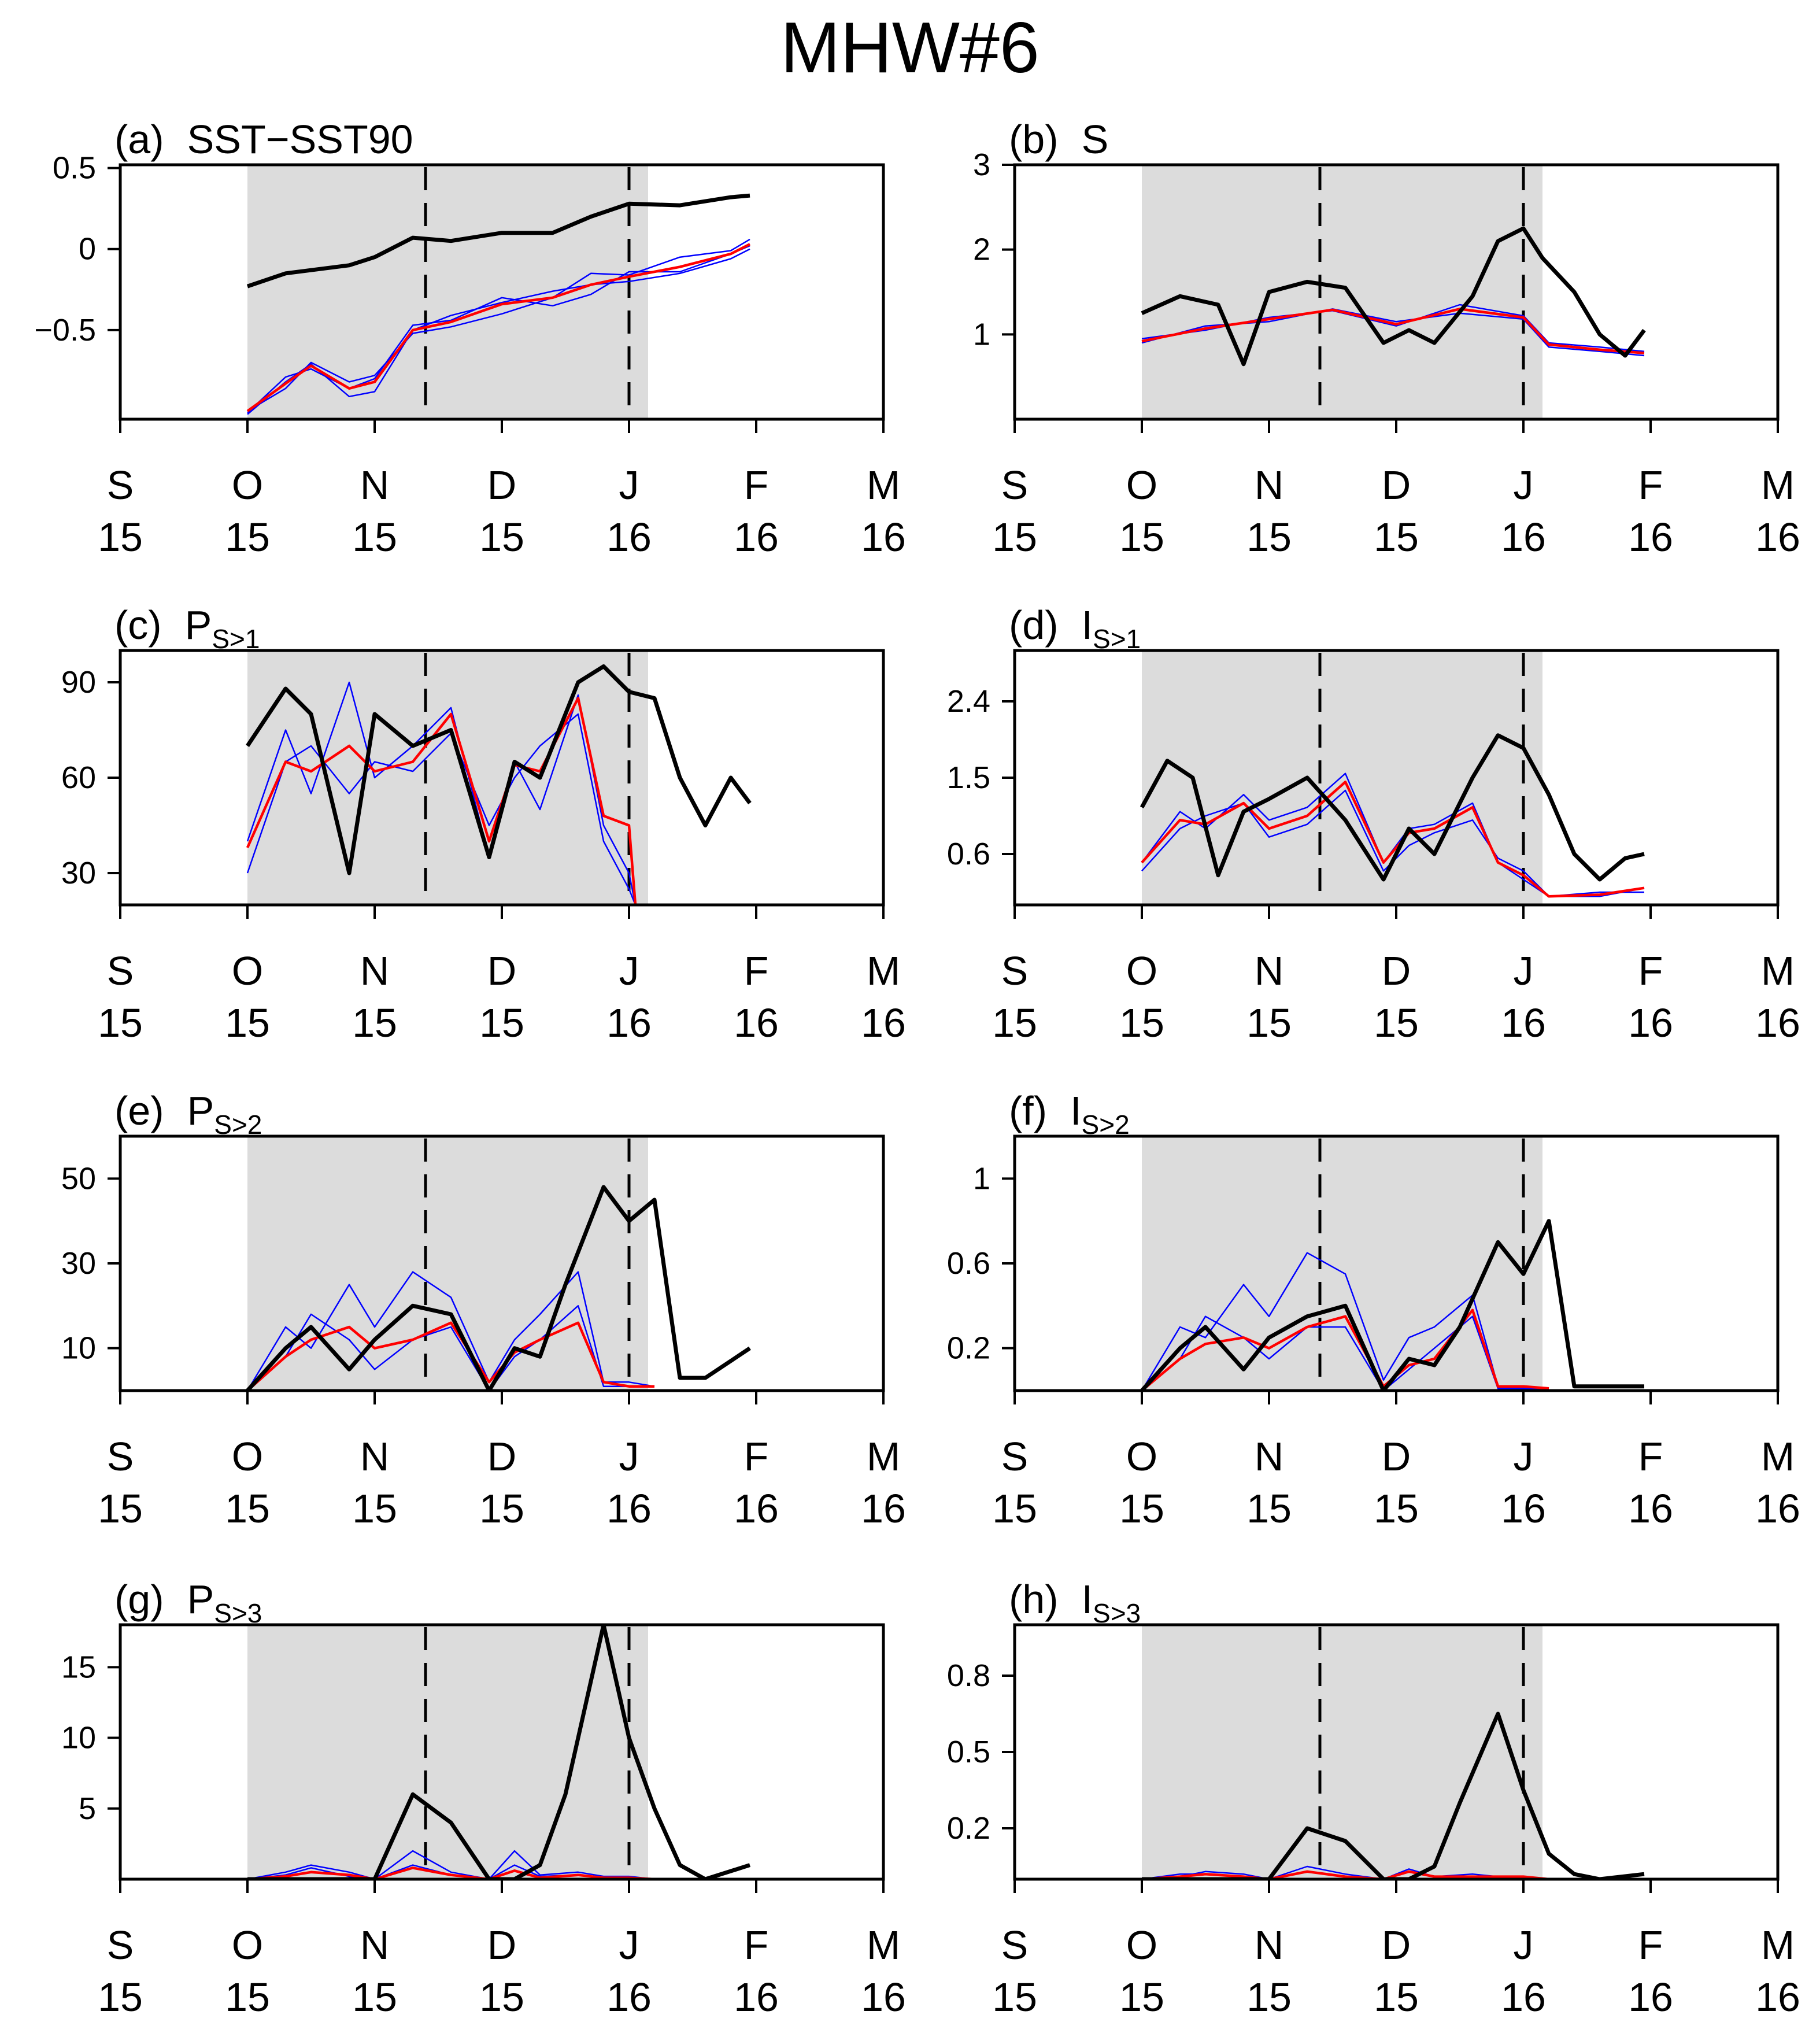 This screenshot has height=2022, width=1820. Describe the element at coordinates (969, 1829) in the screenshot. I see `y-tick-label: 0.2` at that location.